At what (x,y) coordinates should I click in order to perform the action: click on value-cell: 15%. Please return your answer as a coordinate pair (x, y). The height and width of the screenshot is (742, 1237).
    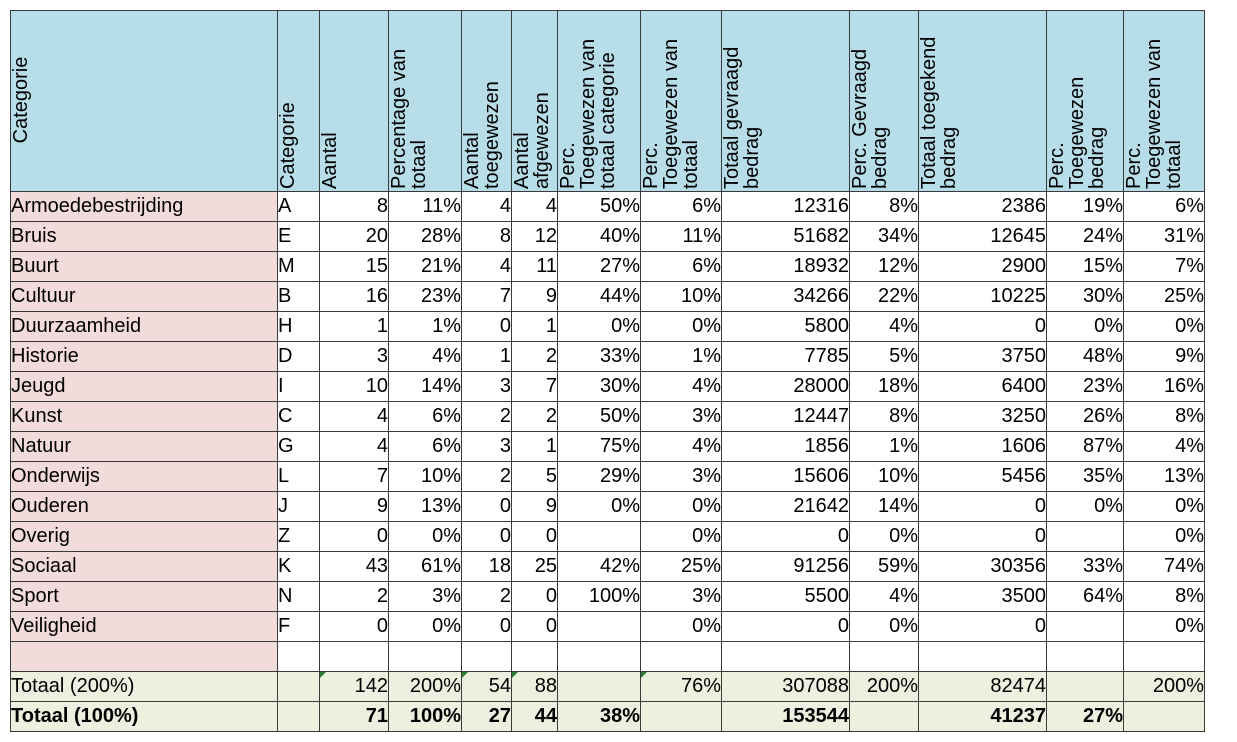
    Looking at the image, I should click on (1085, 266).